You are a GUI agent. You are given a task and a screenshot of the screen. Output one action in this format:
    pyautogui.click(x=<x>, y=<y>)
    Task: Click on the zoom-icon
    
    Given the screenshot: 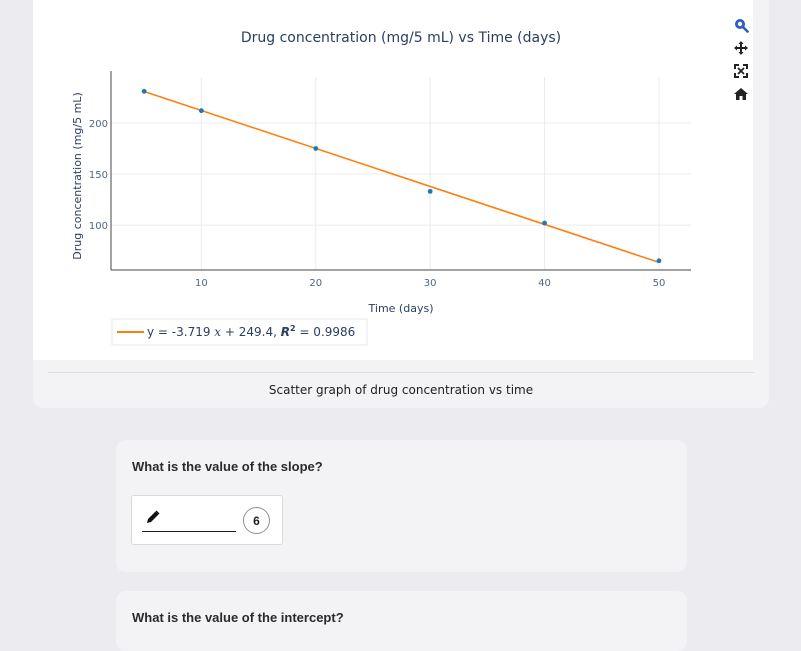 What is the action you would take?
    pyautogui.click(x=741, y=24)
    